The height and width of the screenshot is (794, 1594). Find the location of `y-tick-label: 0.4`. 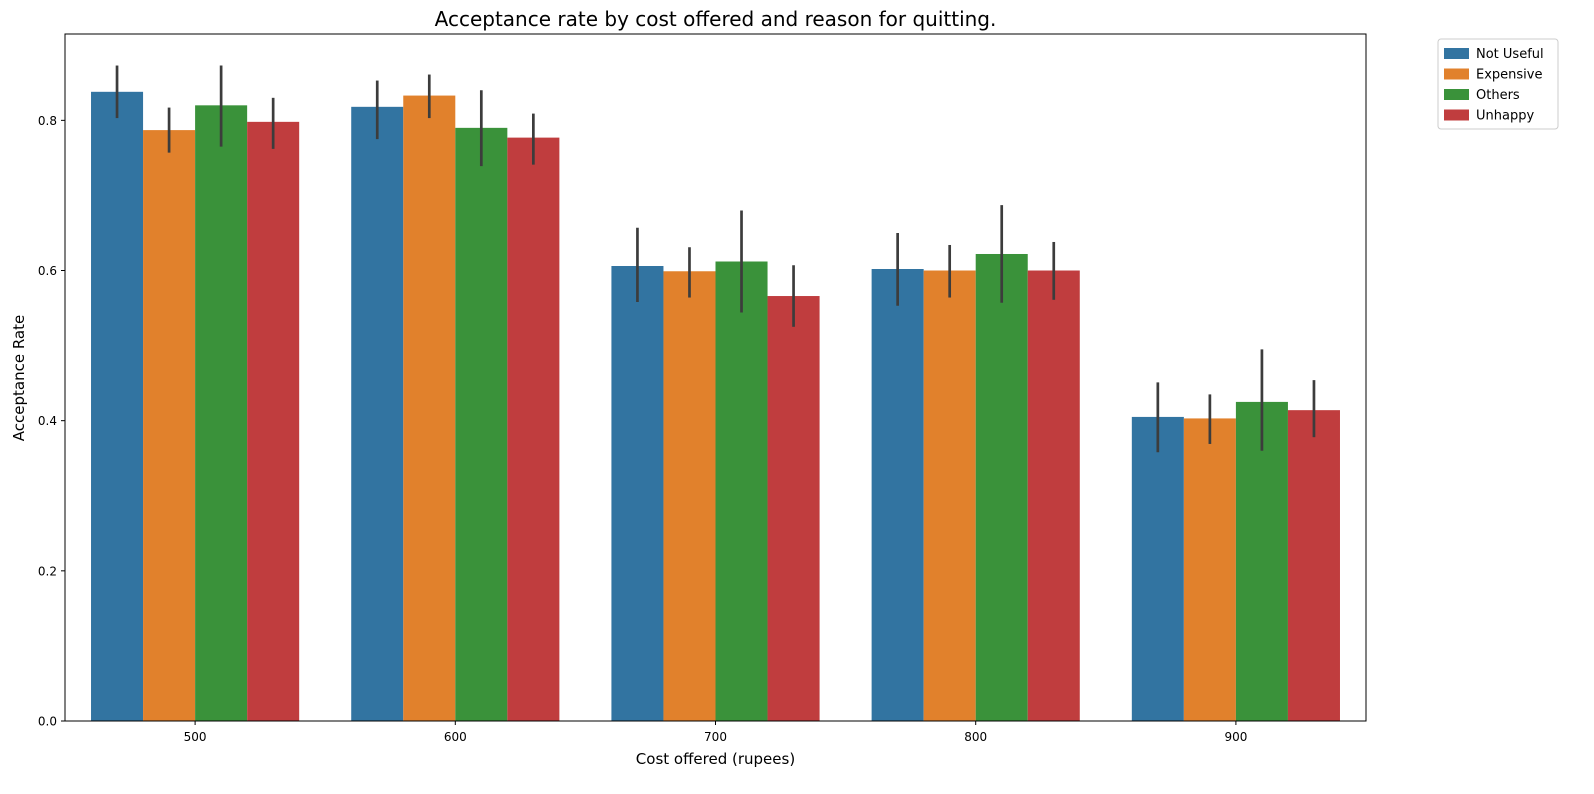

y-tick-label: 0.4 is located at coordinates (47, 421).